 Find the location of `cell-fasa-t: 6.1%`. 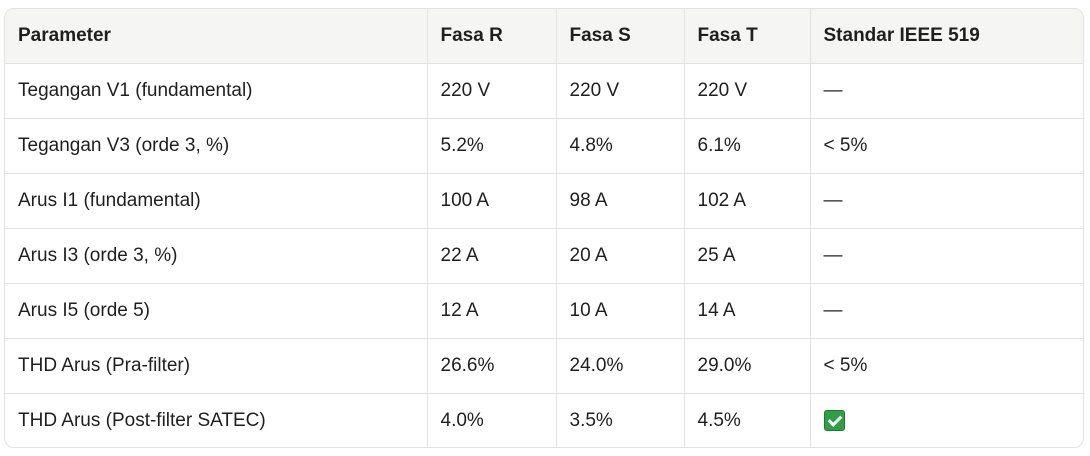

cell-fasa-t: 6.1% is located at coordinates (747, 146).